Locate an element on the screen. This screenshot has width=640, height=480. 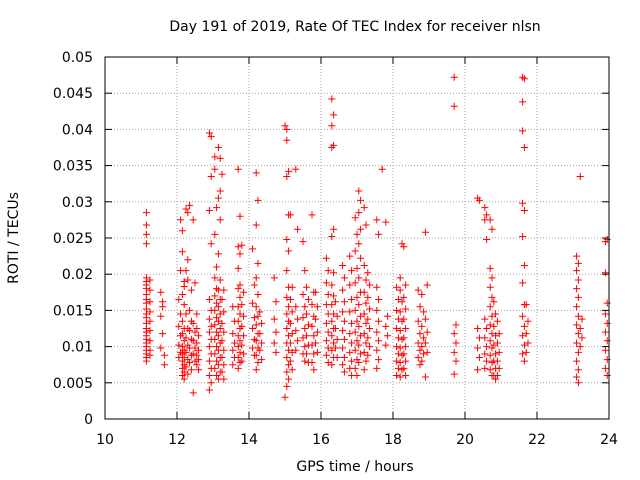
y-axis-label: ROTI / TECUs is located at coordinates (14, 238).